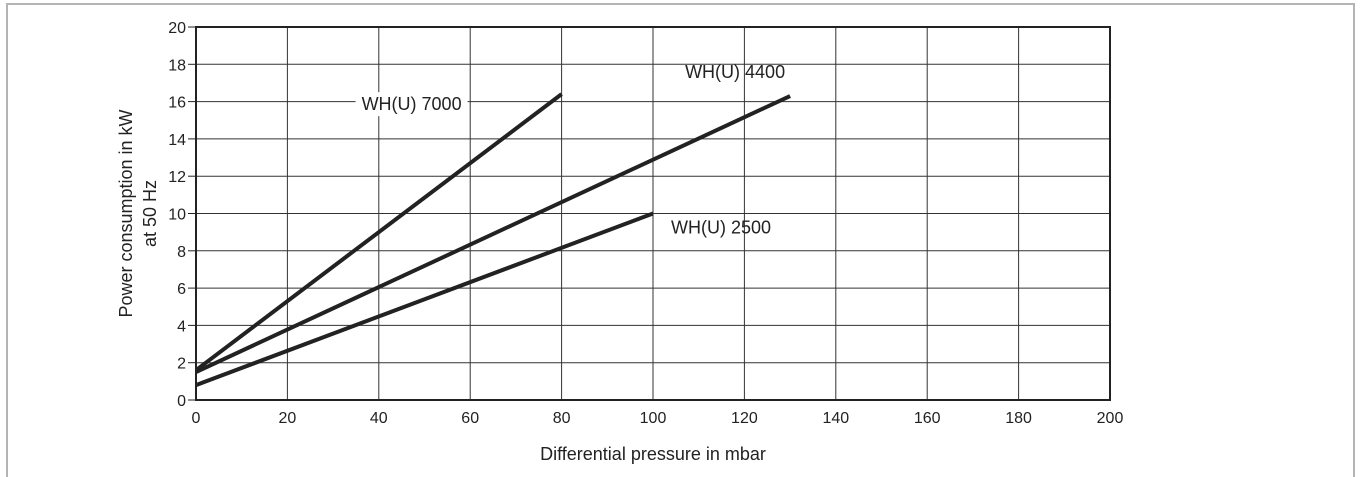 This screenshot has width=1361, height=477. What do you see at coordinates (177, 65) in the screenshot?
I see `y-tick-label: 18` at bounding box center [177, 65].